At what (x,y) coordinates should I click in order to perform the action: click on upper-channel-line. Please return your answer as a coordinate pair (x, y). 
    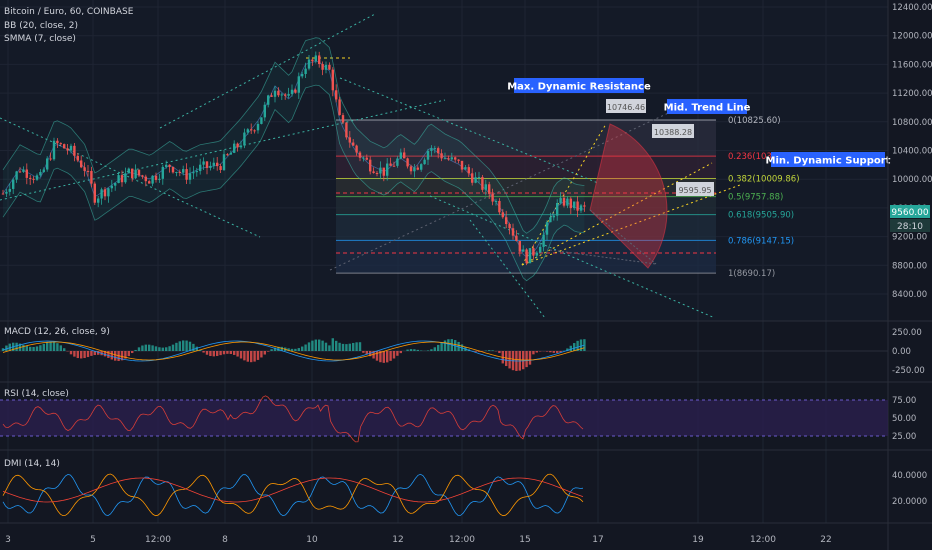
    Looking at the image, I should click on (267, 71).